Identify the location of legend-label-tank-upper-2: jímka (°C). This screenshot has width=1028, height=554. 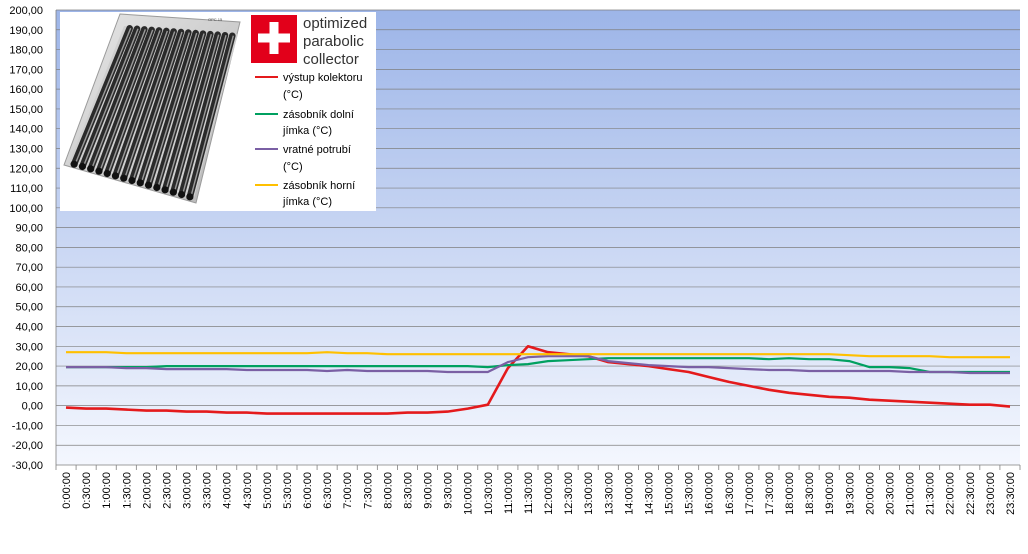
(307, 202).